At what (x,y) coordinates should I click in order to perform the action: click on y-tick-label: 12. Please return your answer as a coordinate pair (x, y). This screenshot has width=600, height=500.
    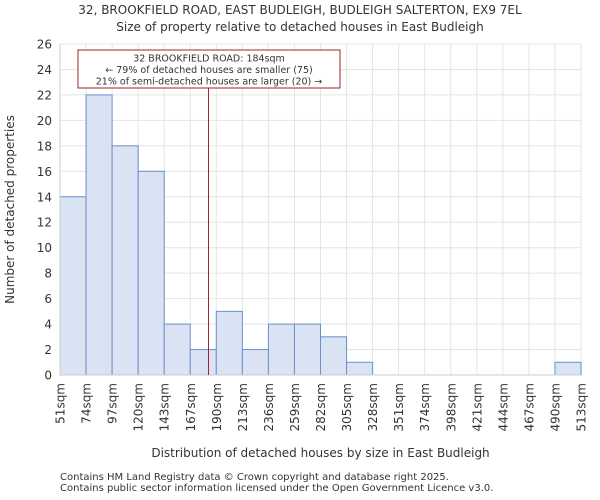
    Looking at the image, I should click on (44, 223).